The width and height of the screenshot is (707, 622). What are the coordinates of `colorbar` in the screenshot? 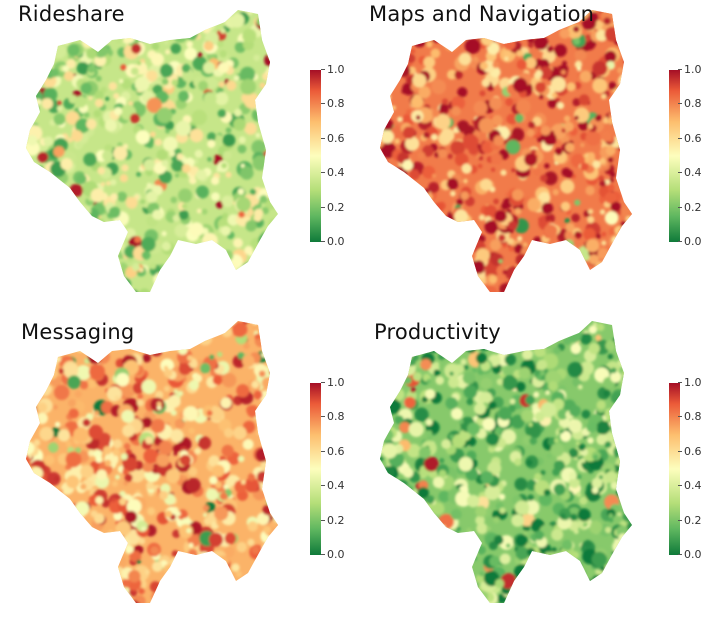 It's located at (674, 469).